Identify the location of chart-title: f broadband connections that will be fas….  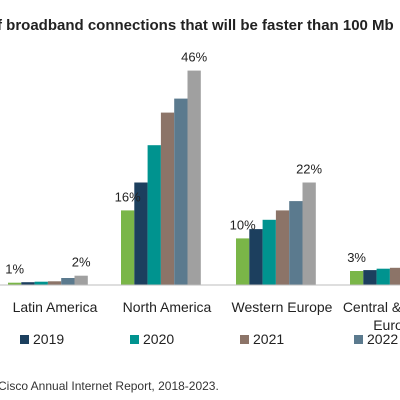
(197, 25).